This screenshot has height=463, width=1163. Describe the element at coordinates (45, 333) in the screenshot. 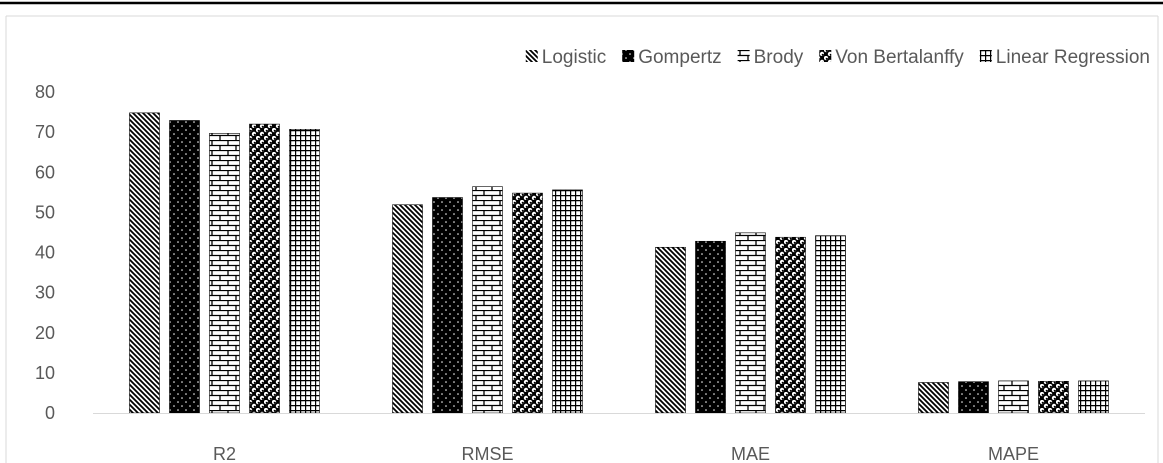

I see `y-tick-label: 20` at that location.